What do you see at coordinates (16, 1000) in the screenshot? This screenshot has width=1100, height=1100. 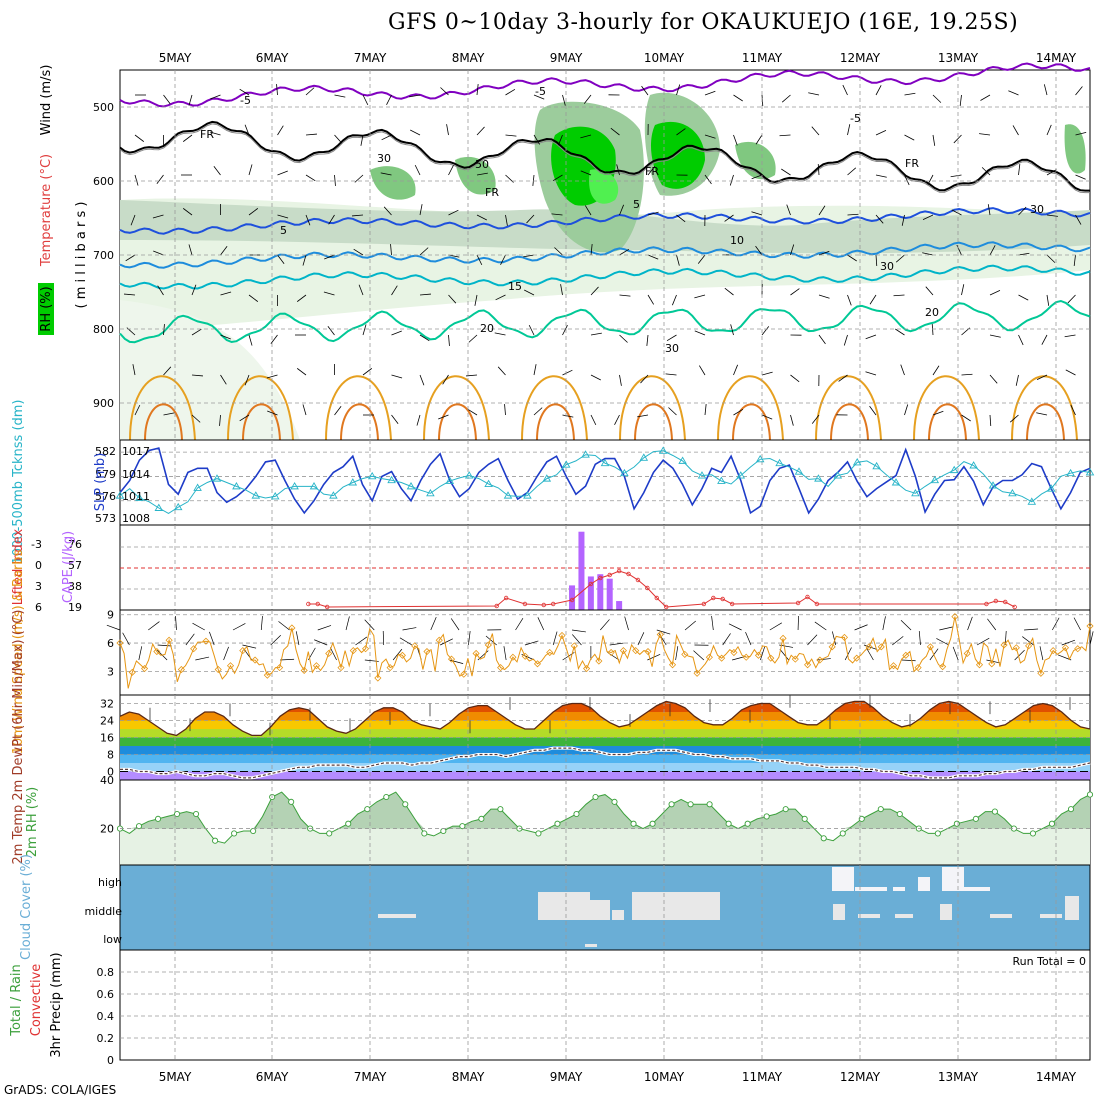 I see `precip-total-title: Total / Rain` at bounding box center [16, 1000].